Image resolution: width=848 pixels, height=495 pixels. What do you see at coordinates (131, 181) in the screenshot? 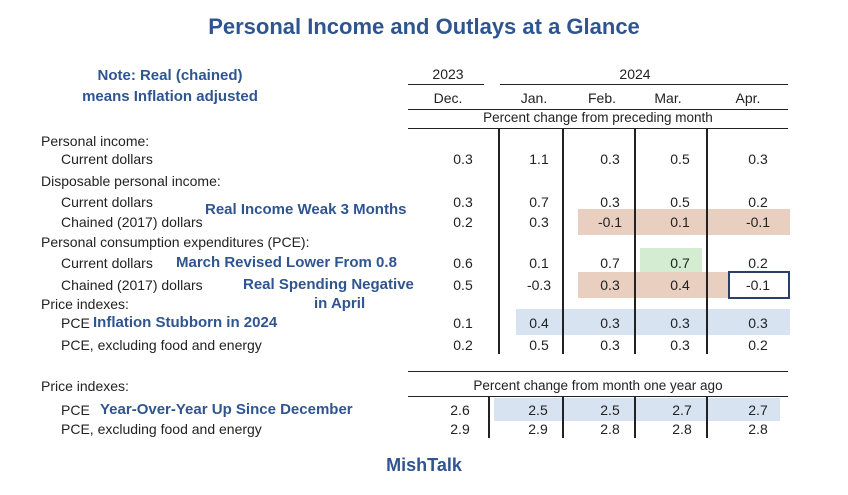
I see `row-label-disposable-income: Disposable personal income:` at bounding box center [131, 181].